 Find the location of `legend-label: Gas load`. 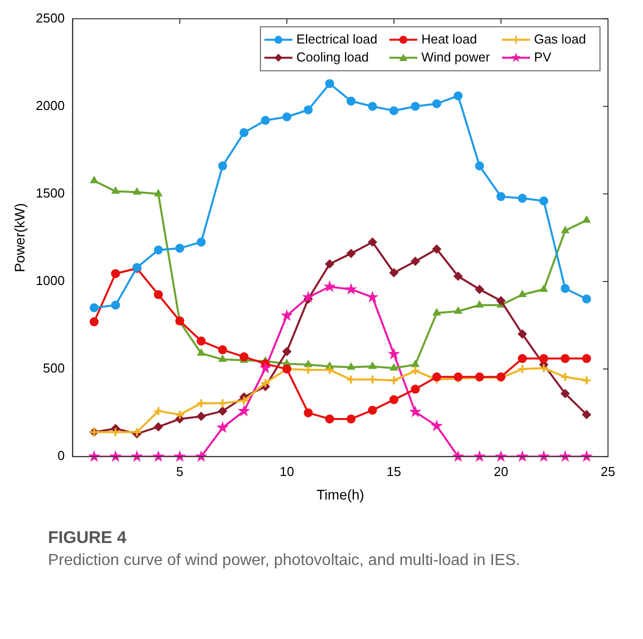

legend-label: Gas load is located at coordinates (560, 38).